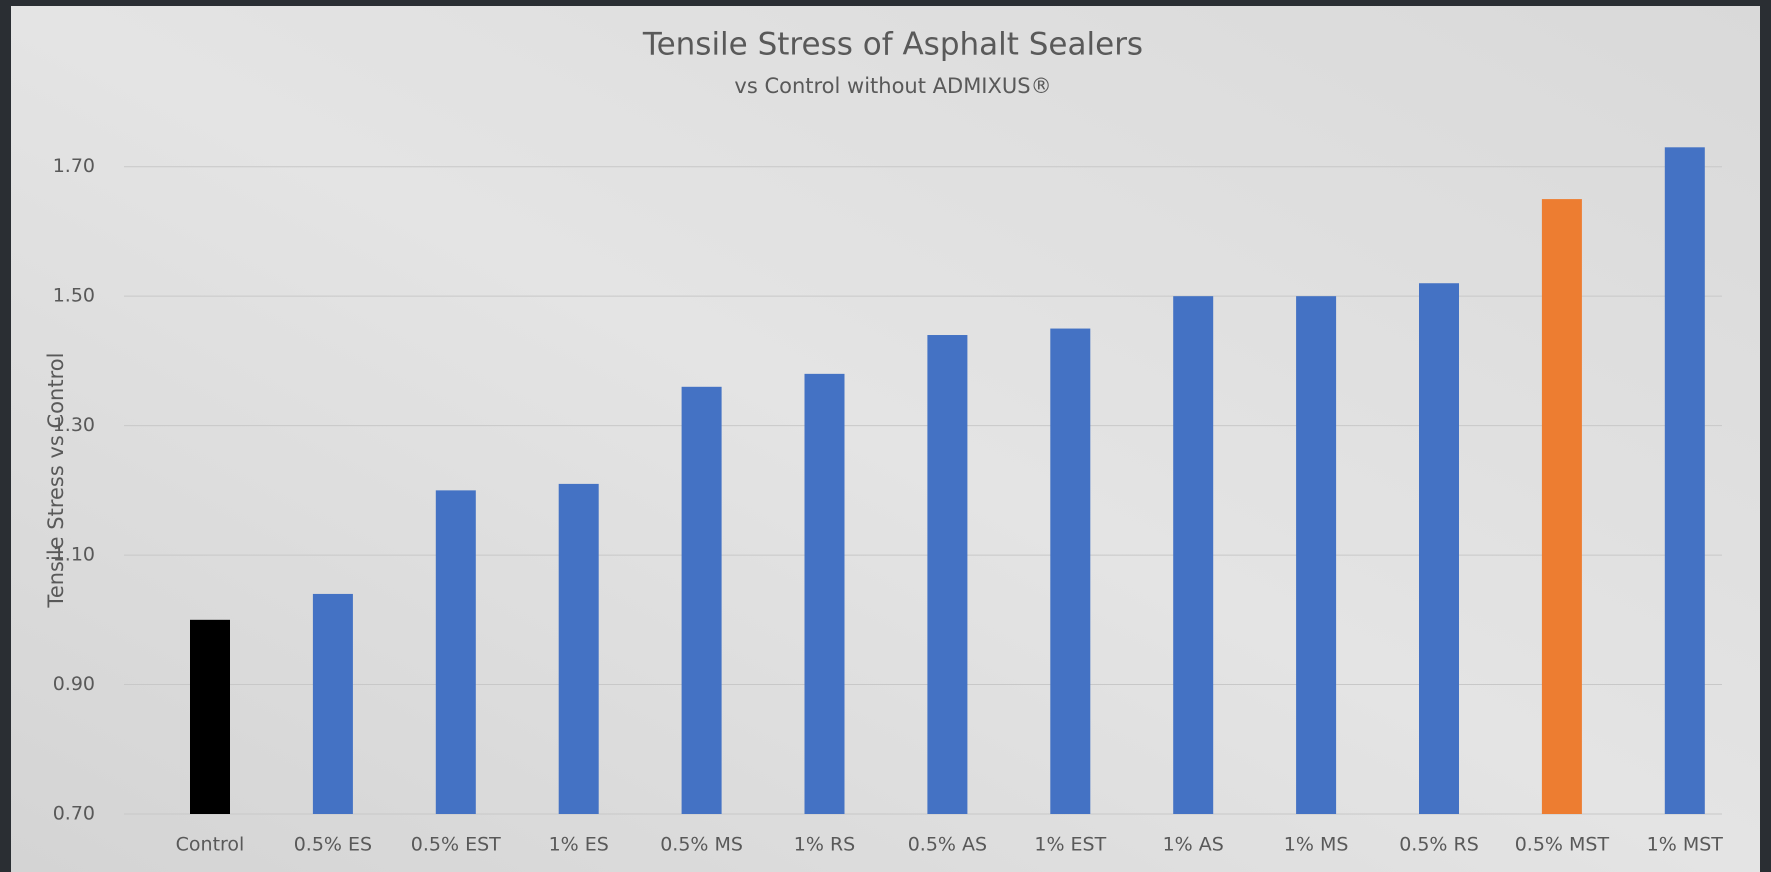 The width and height of the screenshot is (1771, 872). What do you see at coordinates (74, 555) in the screenshot?
I see `y-tick-label: 1.10` at bounding box center [74, 555].